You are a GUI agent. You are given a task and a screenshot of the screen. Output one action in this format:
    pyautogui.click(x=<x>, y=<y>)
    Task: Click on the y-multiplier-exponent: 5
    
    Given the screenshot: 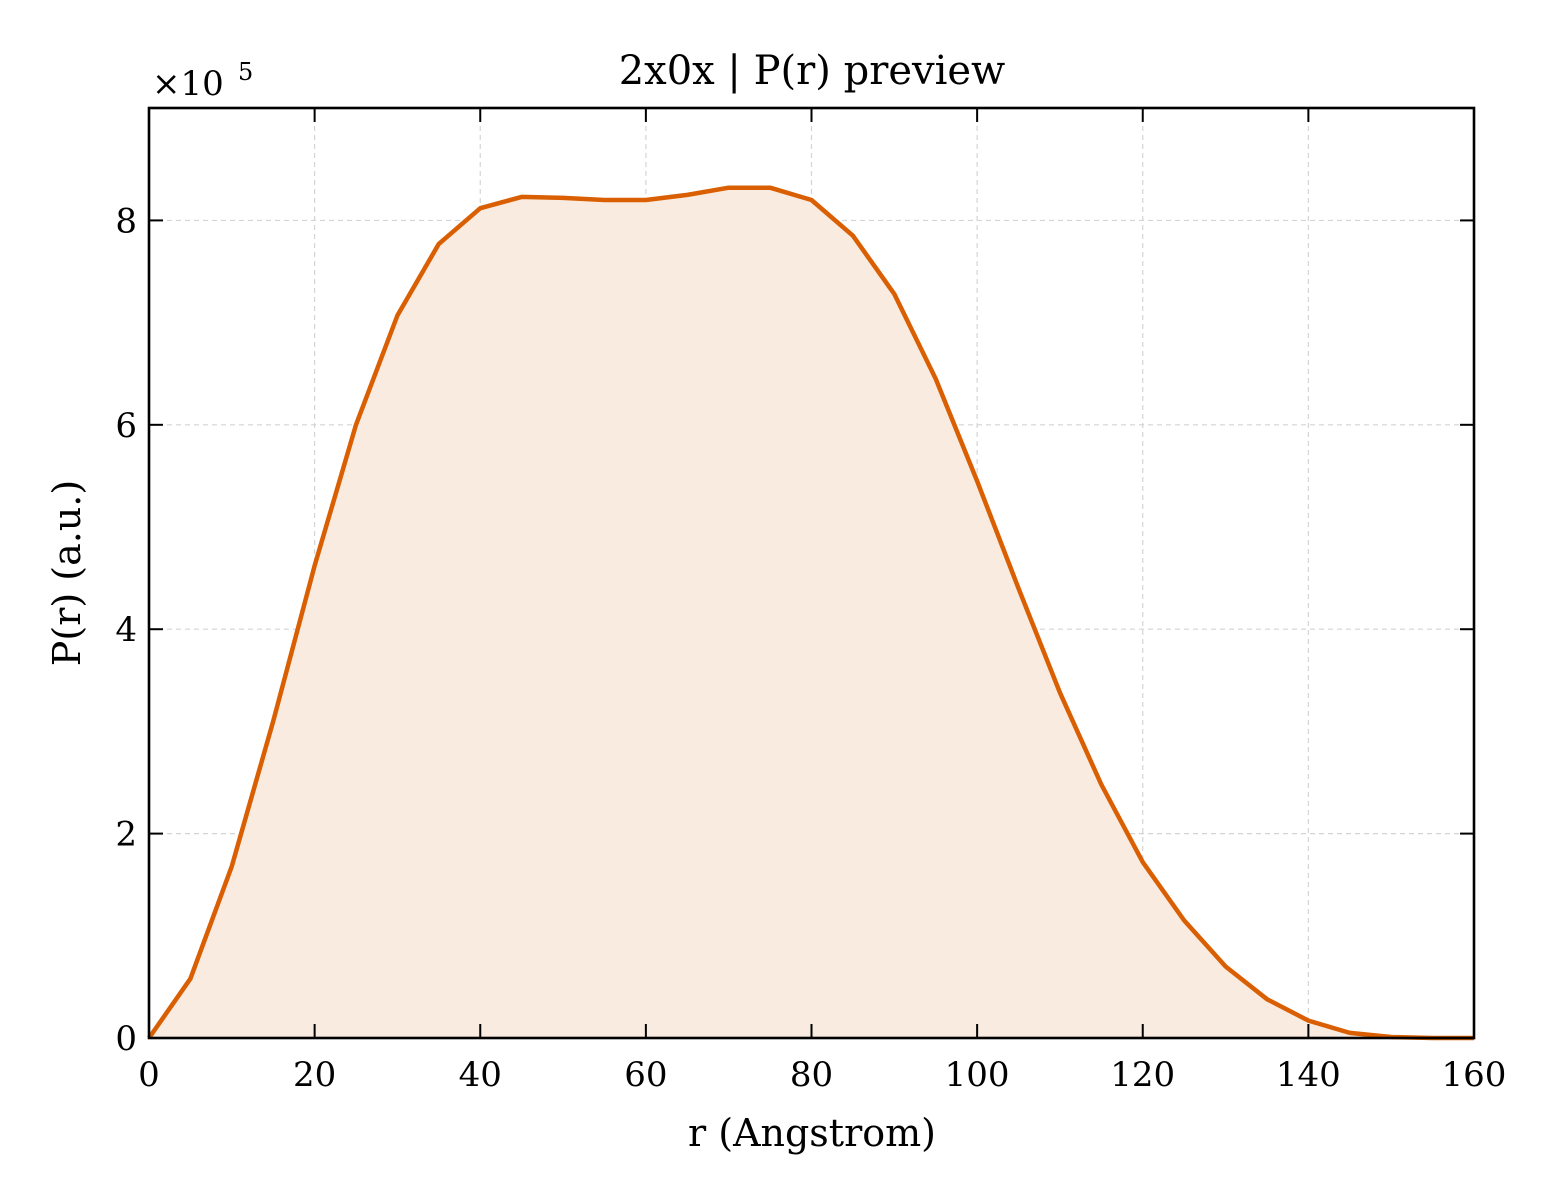 What is the action you would take?
    pyautogui.click(x=245, y=72)
    